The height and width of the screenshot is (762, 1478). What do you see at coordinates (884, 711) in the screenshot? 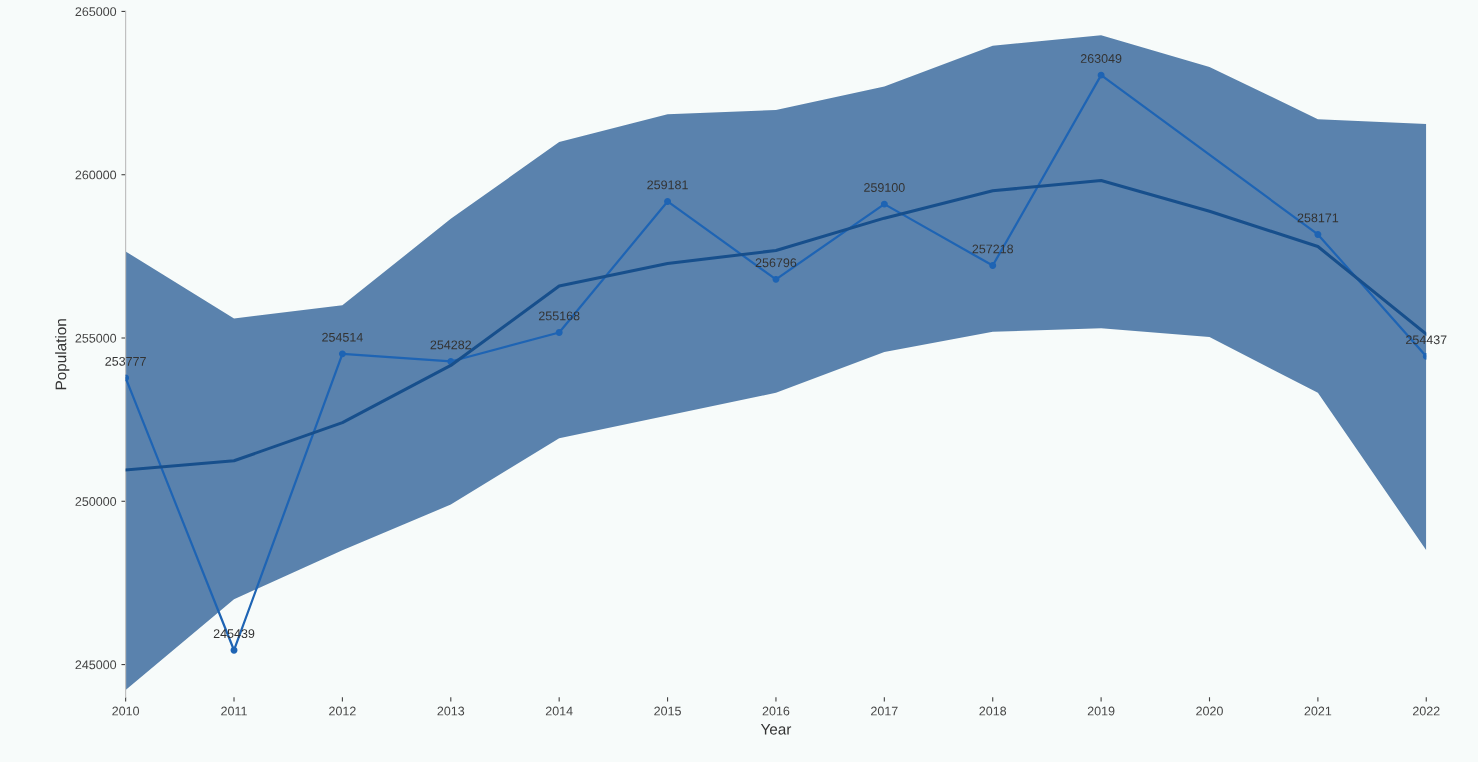
I see `x-tick-label: 2017` at bounding box center [884, 711].